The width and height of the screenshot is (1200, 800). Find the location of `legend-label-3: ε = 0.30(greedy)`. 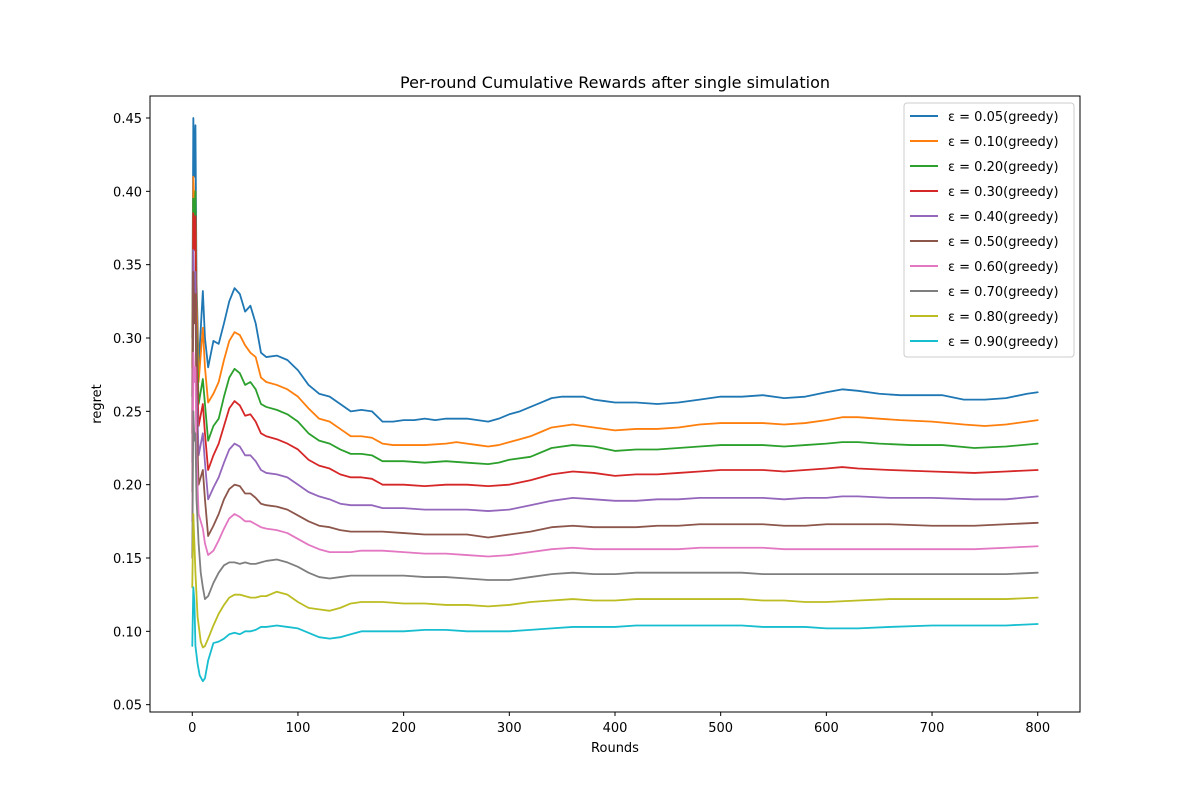

legend-label-3: ε = 0.30(greedy) is located at coordinates (1003, 192).